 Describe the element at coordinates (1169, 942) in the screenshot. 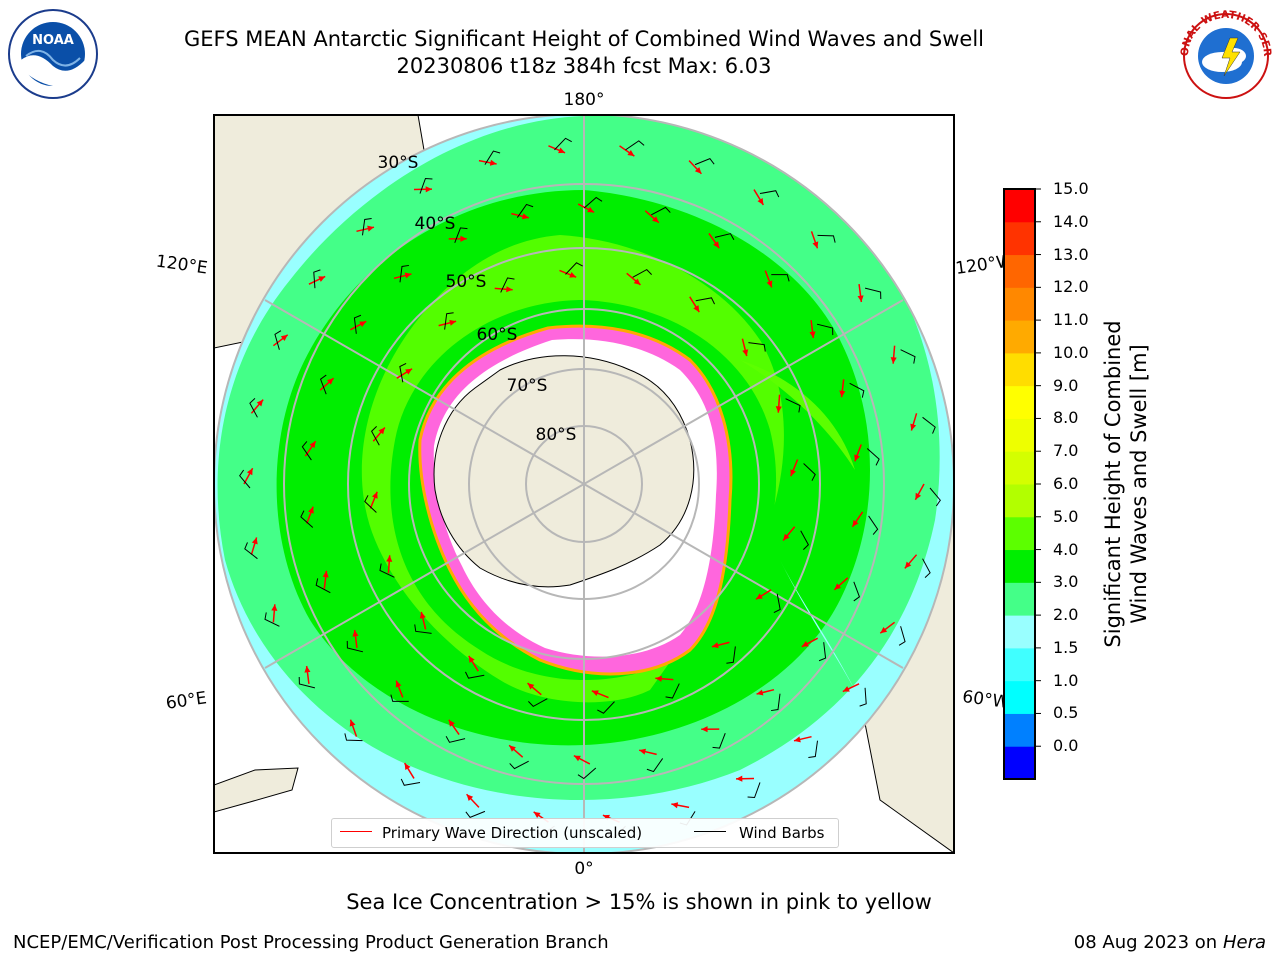

I see `footer-date: 08 Aug 2023 on Hera` at that location.